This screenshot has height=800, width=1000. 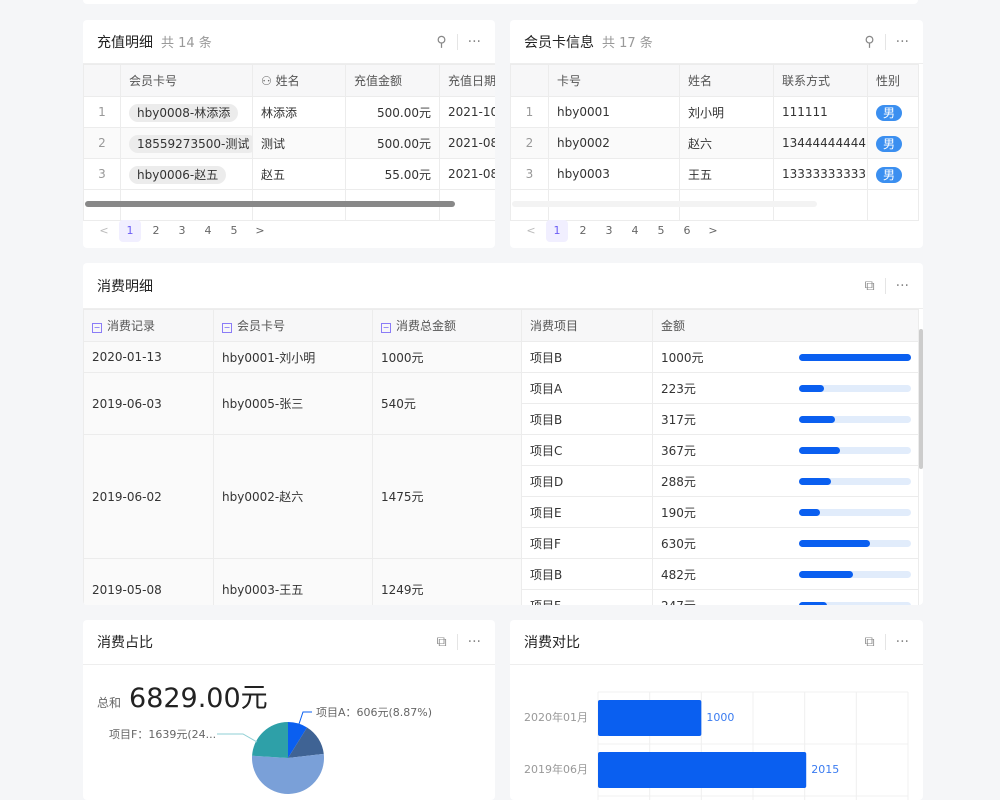 What do you see at coordinates (820, 80) in the screenshot?
I see `col-contact: 联系方式` at bounding box center [820, 80].